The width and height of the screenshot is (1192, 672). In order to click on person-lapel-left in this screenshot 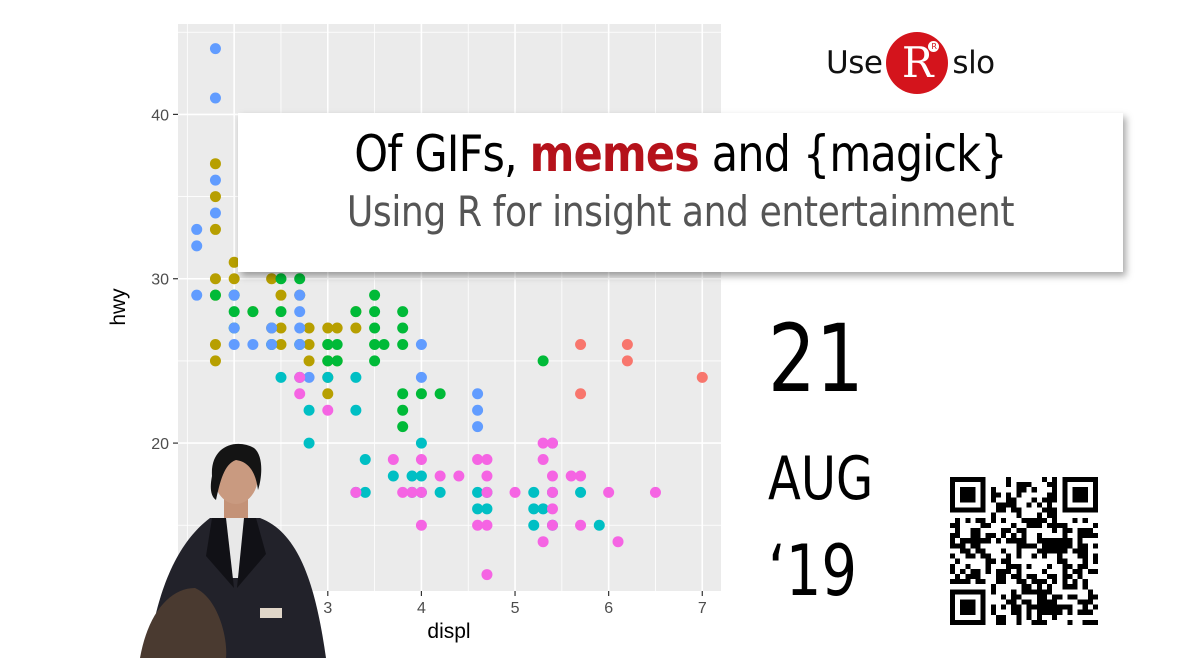, I will do `click(220, 553)`.